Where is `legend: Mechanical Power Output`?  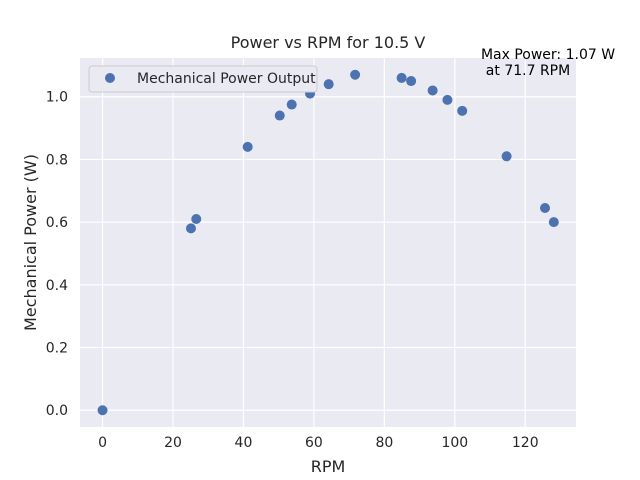
legend: Mechanical Power Output is located at coordinates (203, 79).